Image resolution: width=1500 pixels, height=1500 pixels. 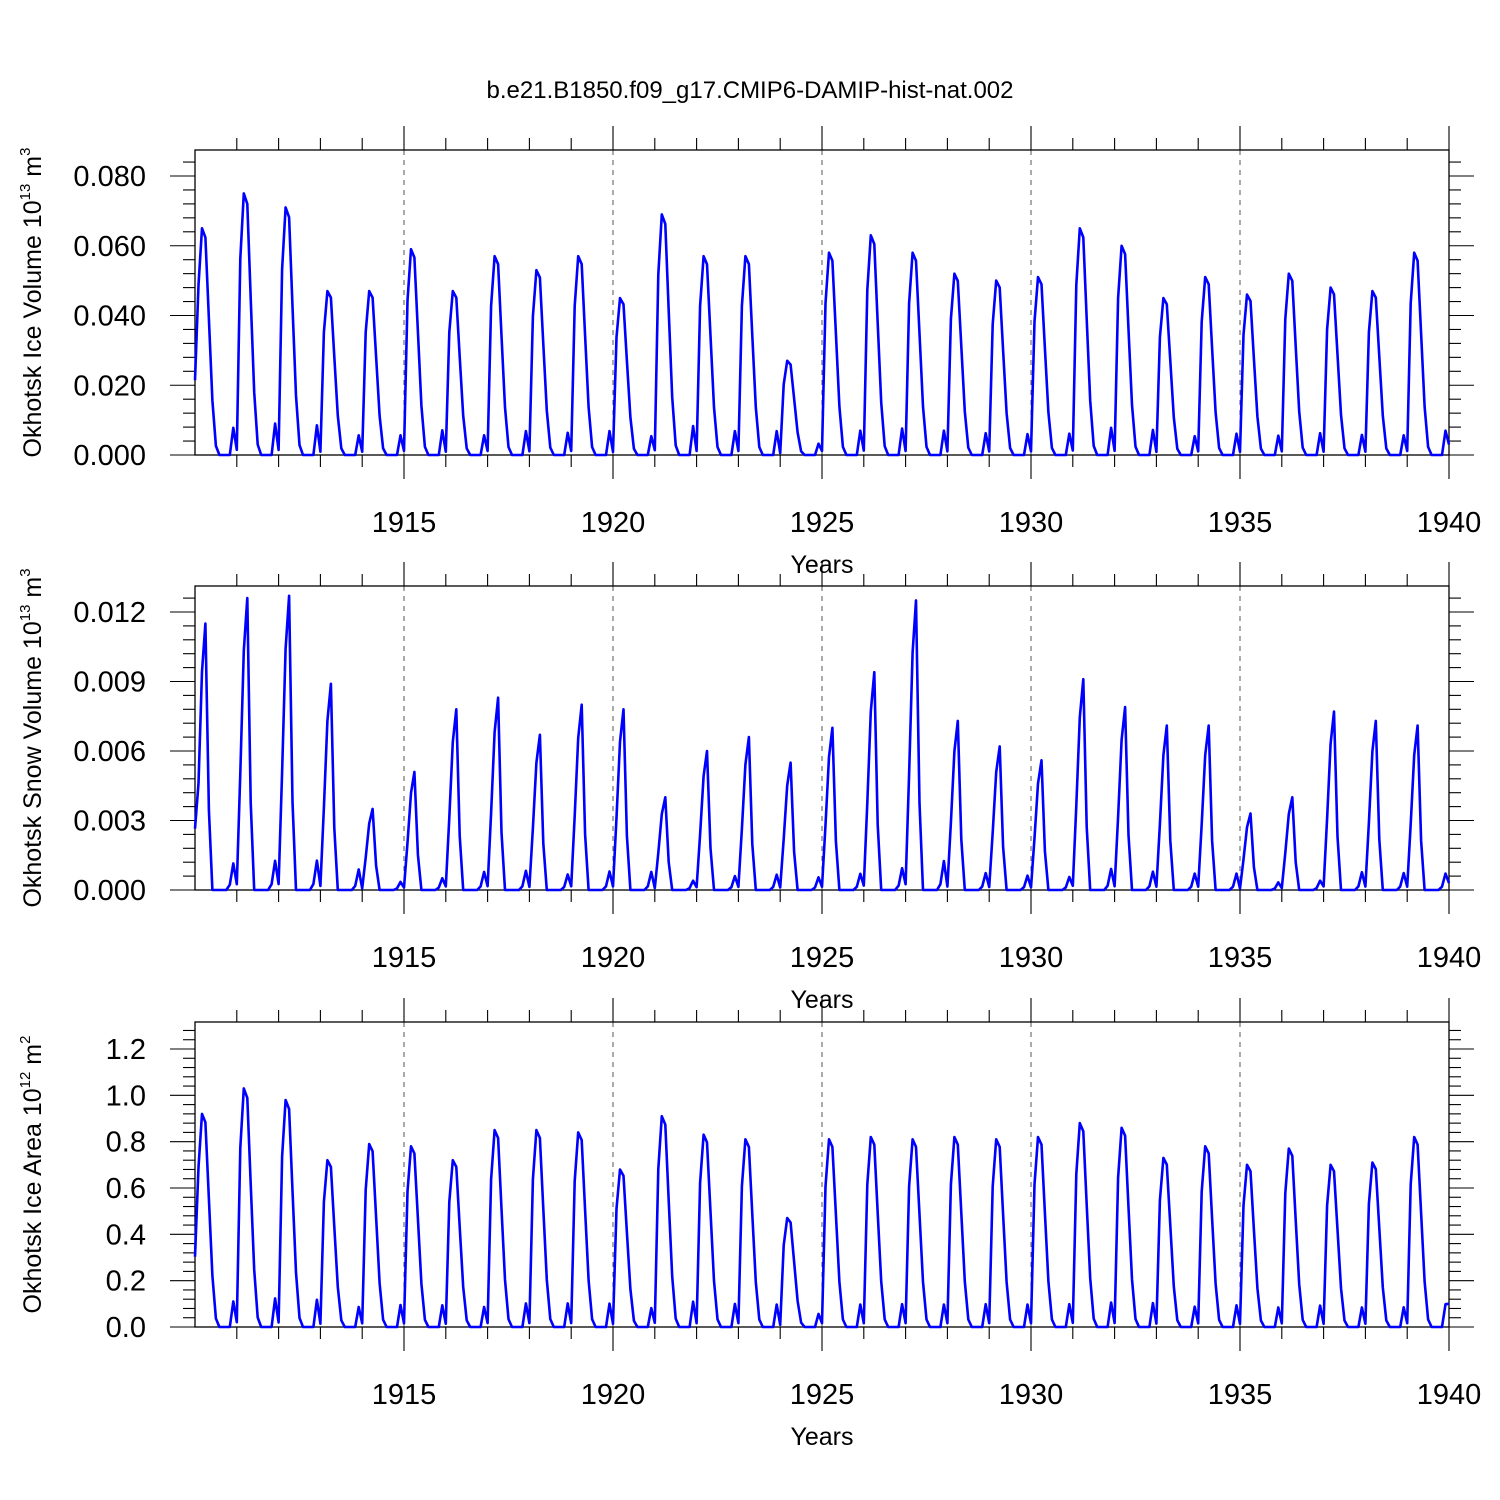 What do you see at coordinates (32, 303) in the screenshot?
I see `y-axis-label: Okhotsk Ice Volume 1013 m3` at bounding box center [32, 303].